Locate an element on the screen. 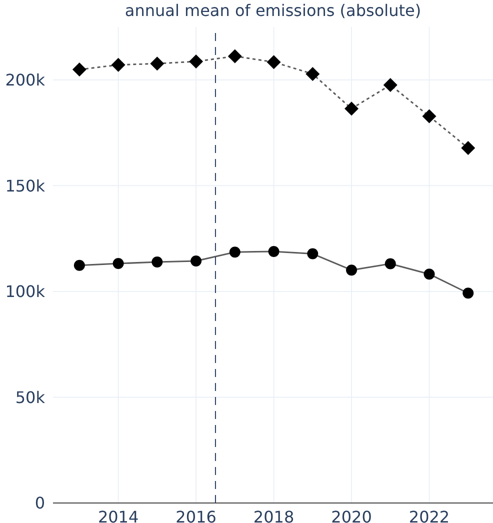 The height and width of the screenshot is (523, 493). x-tick-label: 2016 is located at coordinates (196, 515).